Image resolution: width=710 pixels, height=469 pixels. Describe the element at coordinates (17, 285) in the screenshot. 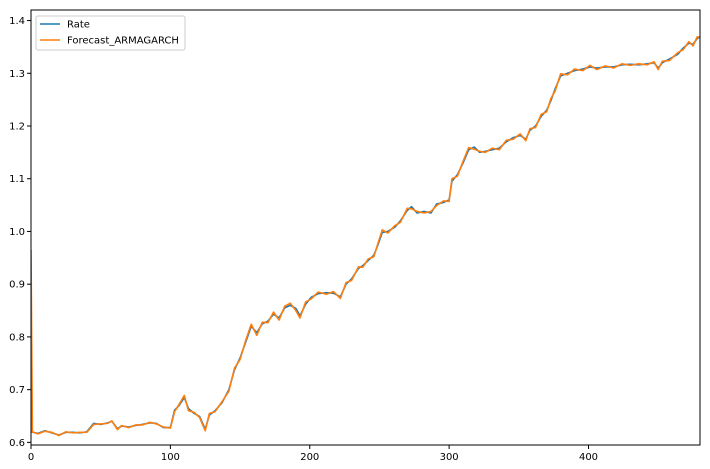

I see `y-tick-label: 0.9` at that location.